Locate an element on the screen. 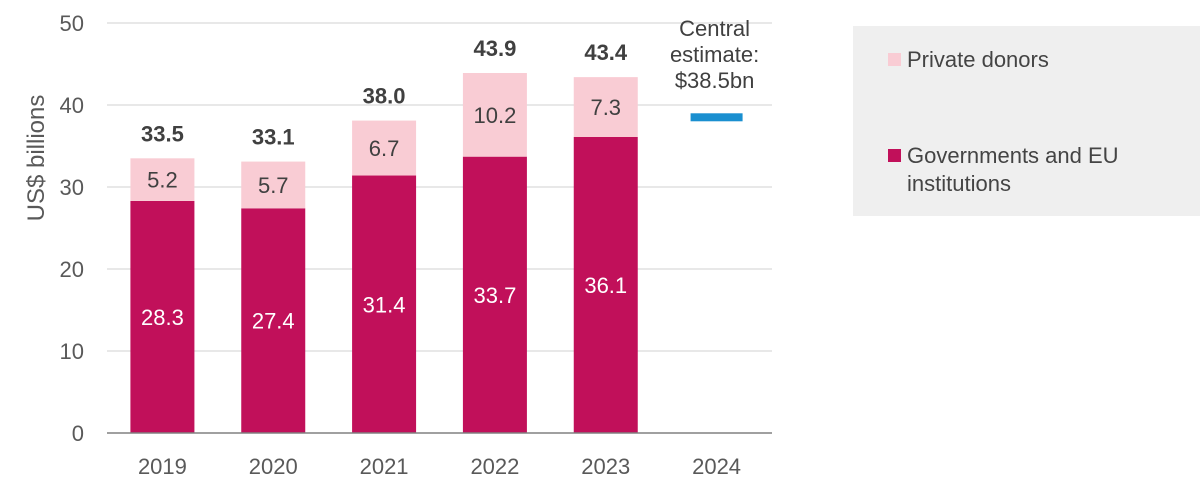 Image resolution: width=1200 pixels, height=479 pixels. total-label-2022: 43.9 is located at coordinates (495, 48).